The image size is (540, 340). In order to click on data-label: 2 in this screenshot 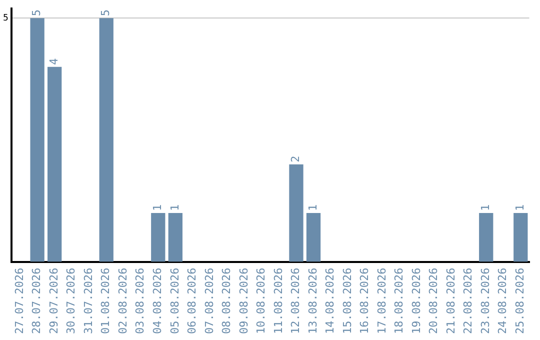, I will do `click(295, 159)`.